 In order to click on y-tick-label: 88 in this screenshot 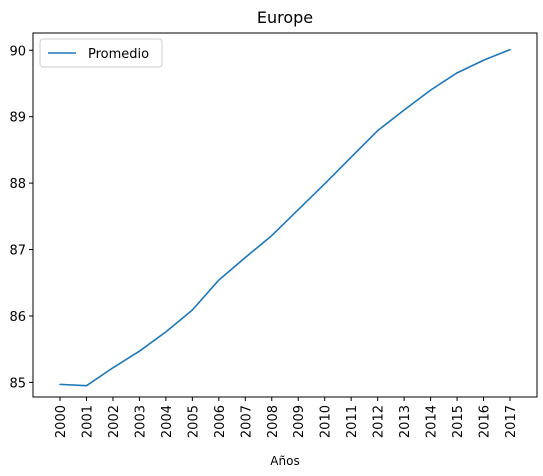, I will do `click(17, 184)`.